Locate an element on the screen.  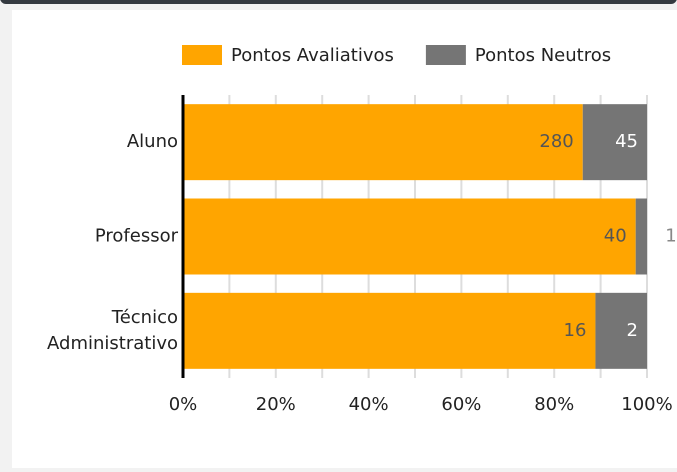
x-tick-label: 0% is located at coordinates (183, 404).